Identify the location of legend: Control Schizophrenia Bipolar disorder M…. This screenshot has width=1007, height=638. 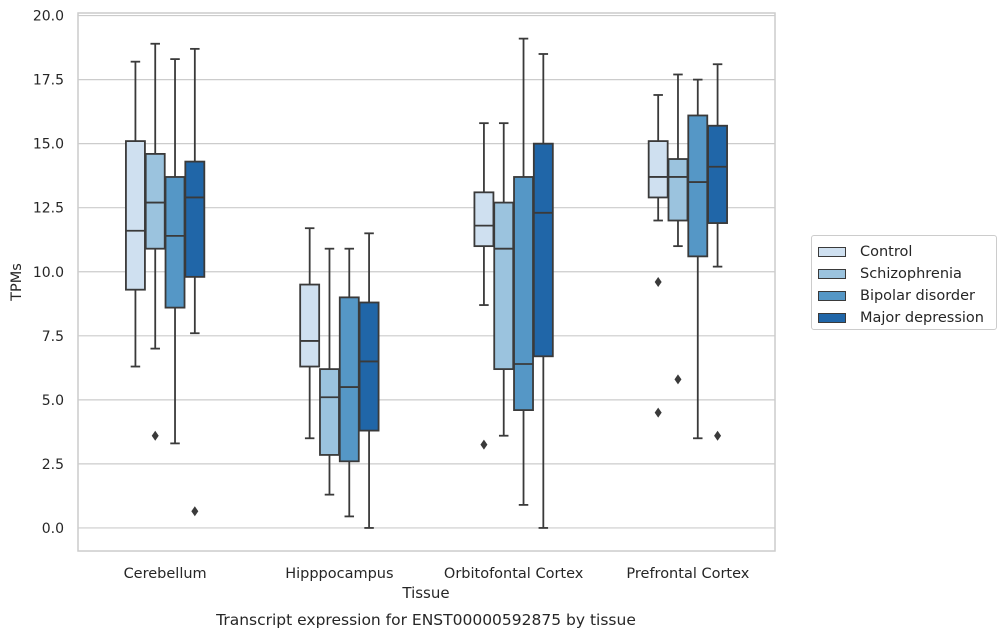
(904, 282).